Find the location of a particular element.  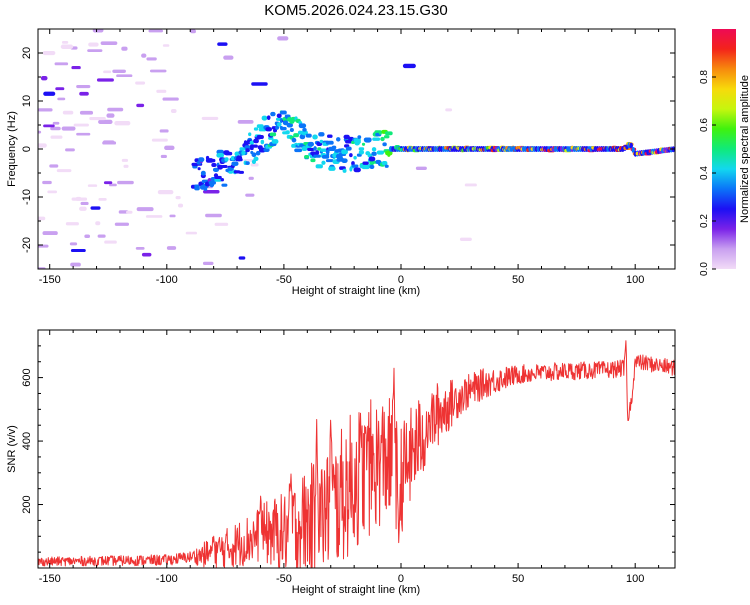

colorbar-tick-label: 0.6 is located at coordinates (704, 125).